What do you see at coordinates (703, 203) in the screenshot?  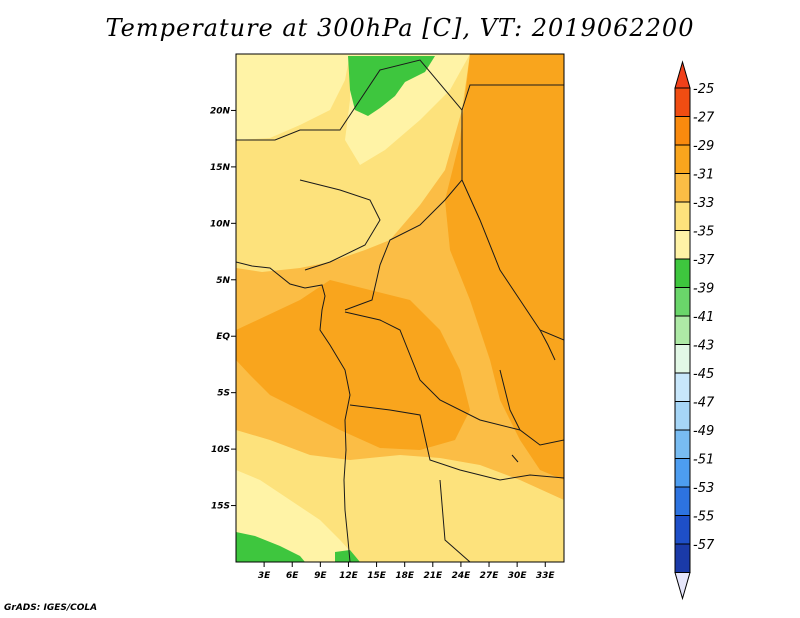 I see `colorbar-label: -33` at bounding box center [703, 203].